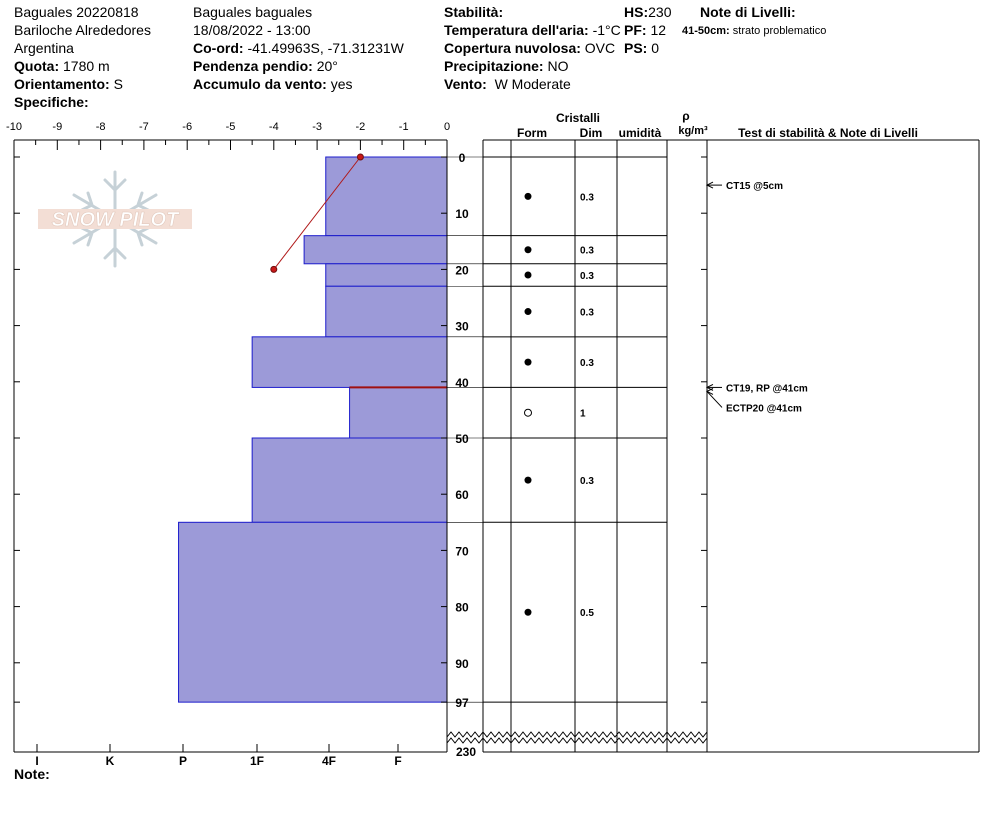  Describe the element at coordinates (528, 412) in the screenshot. I see `grain-form-open` at that location.